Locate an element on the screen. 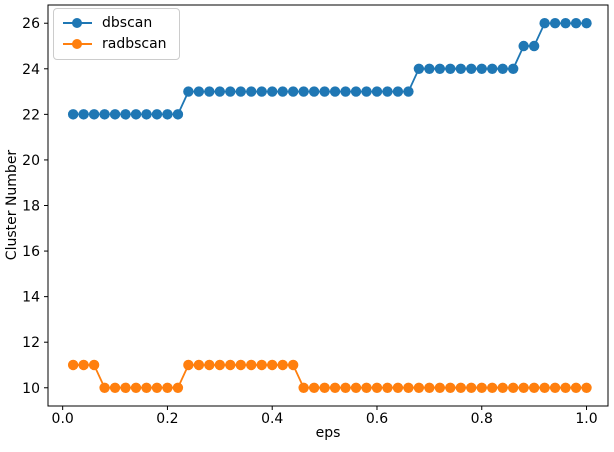 The width and height of the screenshot is (614, 452). y-tick-label: 18 is located at coordinates (31, 207).